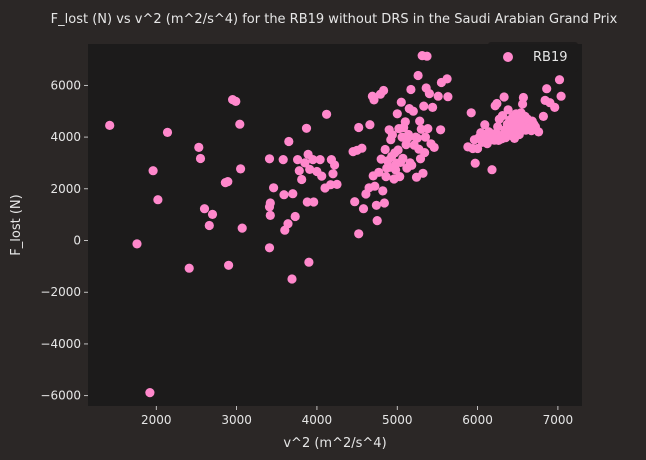 This screenshot has height=460, width=646. What do you see at coordinates (558, 420) in the screenshot?
I see `x-tick-label: 7000` at bounding box center [558, 420].